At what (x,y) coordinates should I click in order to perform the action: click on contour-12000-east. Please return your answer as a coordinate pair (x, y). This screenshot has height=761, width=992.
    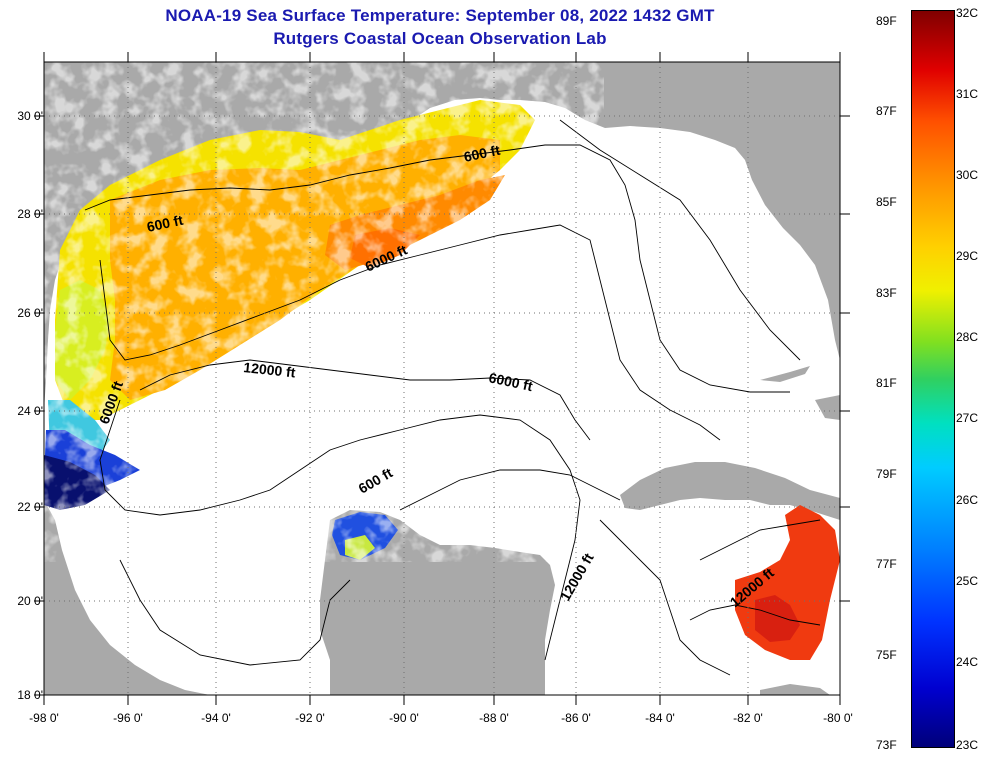
    Looking at the image, I should click on (665, 597).